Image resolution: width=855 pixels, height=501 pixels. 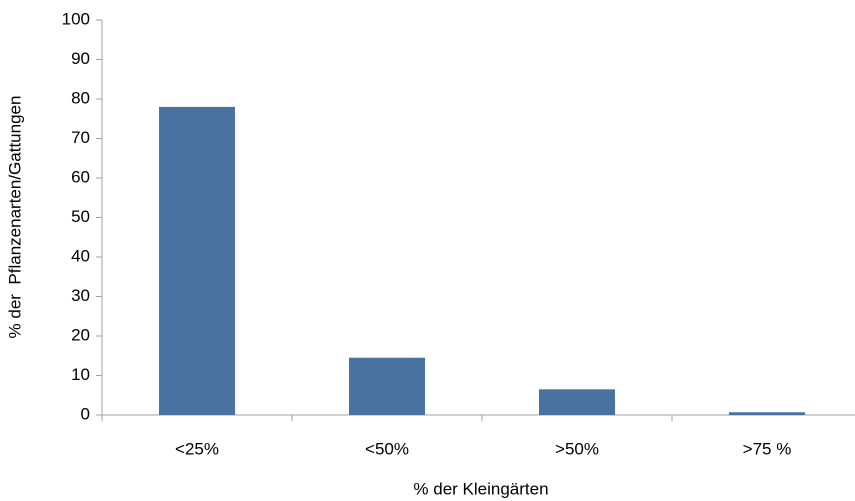 What do you see at coordinates (387, 448) in the screenshot?
I see `x-tick-label: <50%` at bounding box center [387, 448].